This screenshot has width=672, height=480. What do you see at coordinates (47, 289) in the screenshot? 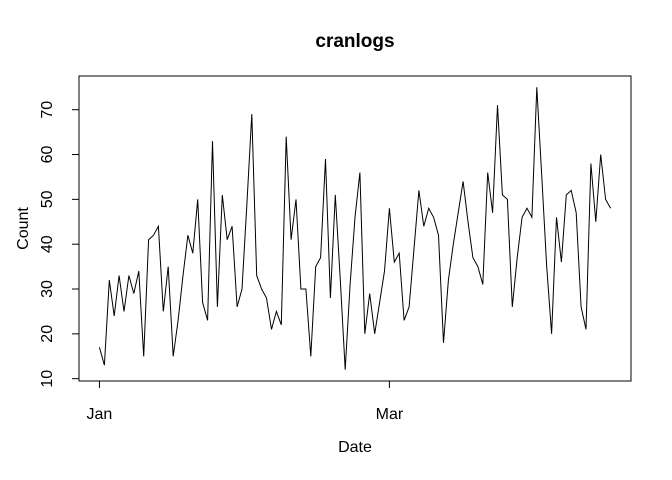
I see `y-tick-label: 30` at bounding box center [47, 289].